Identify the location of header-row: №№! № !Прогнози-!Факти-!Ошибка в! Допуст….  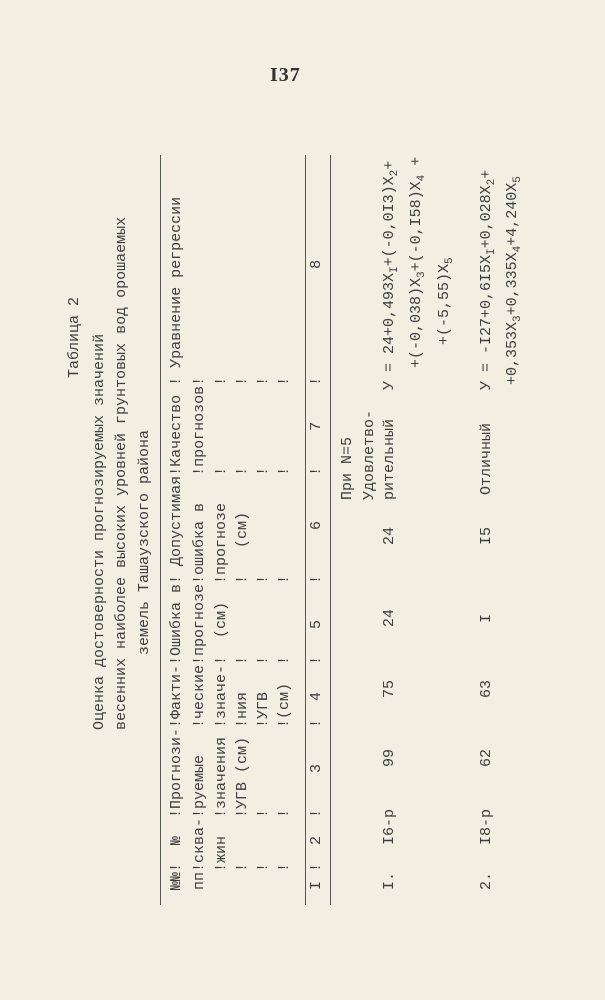
(176, 543).